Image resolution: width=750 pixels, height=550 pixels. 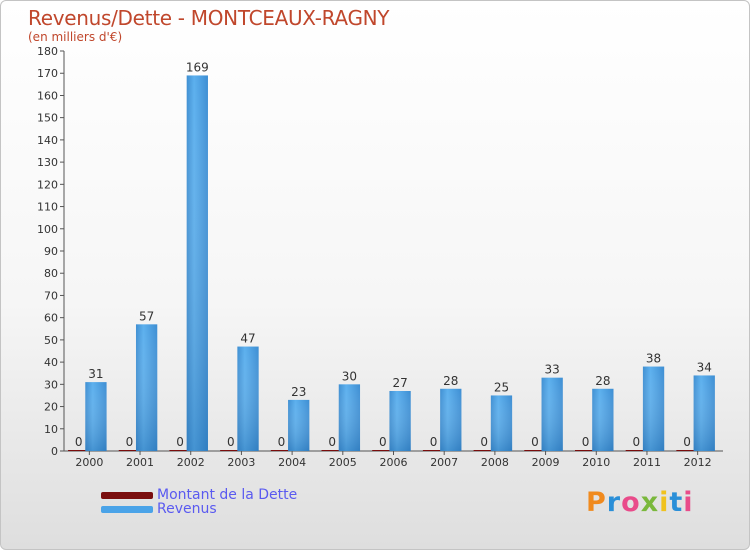 I want to click on y-tick-label: 10, so click(x=51, y=429).